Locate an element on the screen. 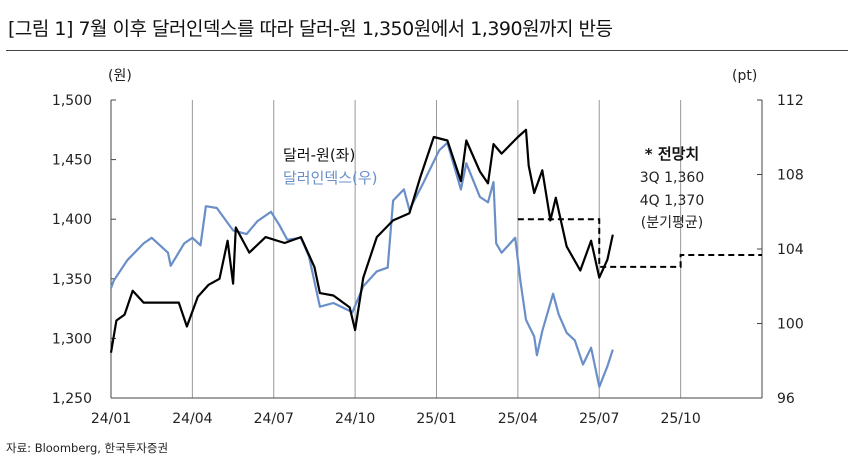 This screenshot has width=854, height=458. source-note: 자료: Bloomberg, 한국투자증권 is located at coordinates (87, 448).